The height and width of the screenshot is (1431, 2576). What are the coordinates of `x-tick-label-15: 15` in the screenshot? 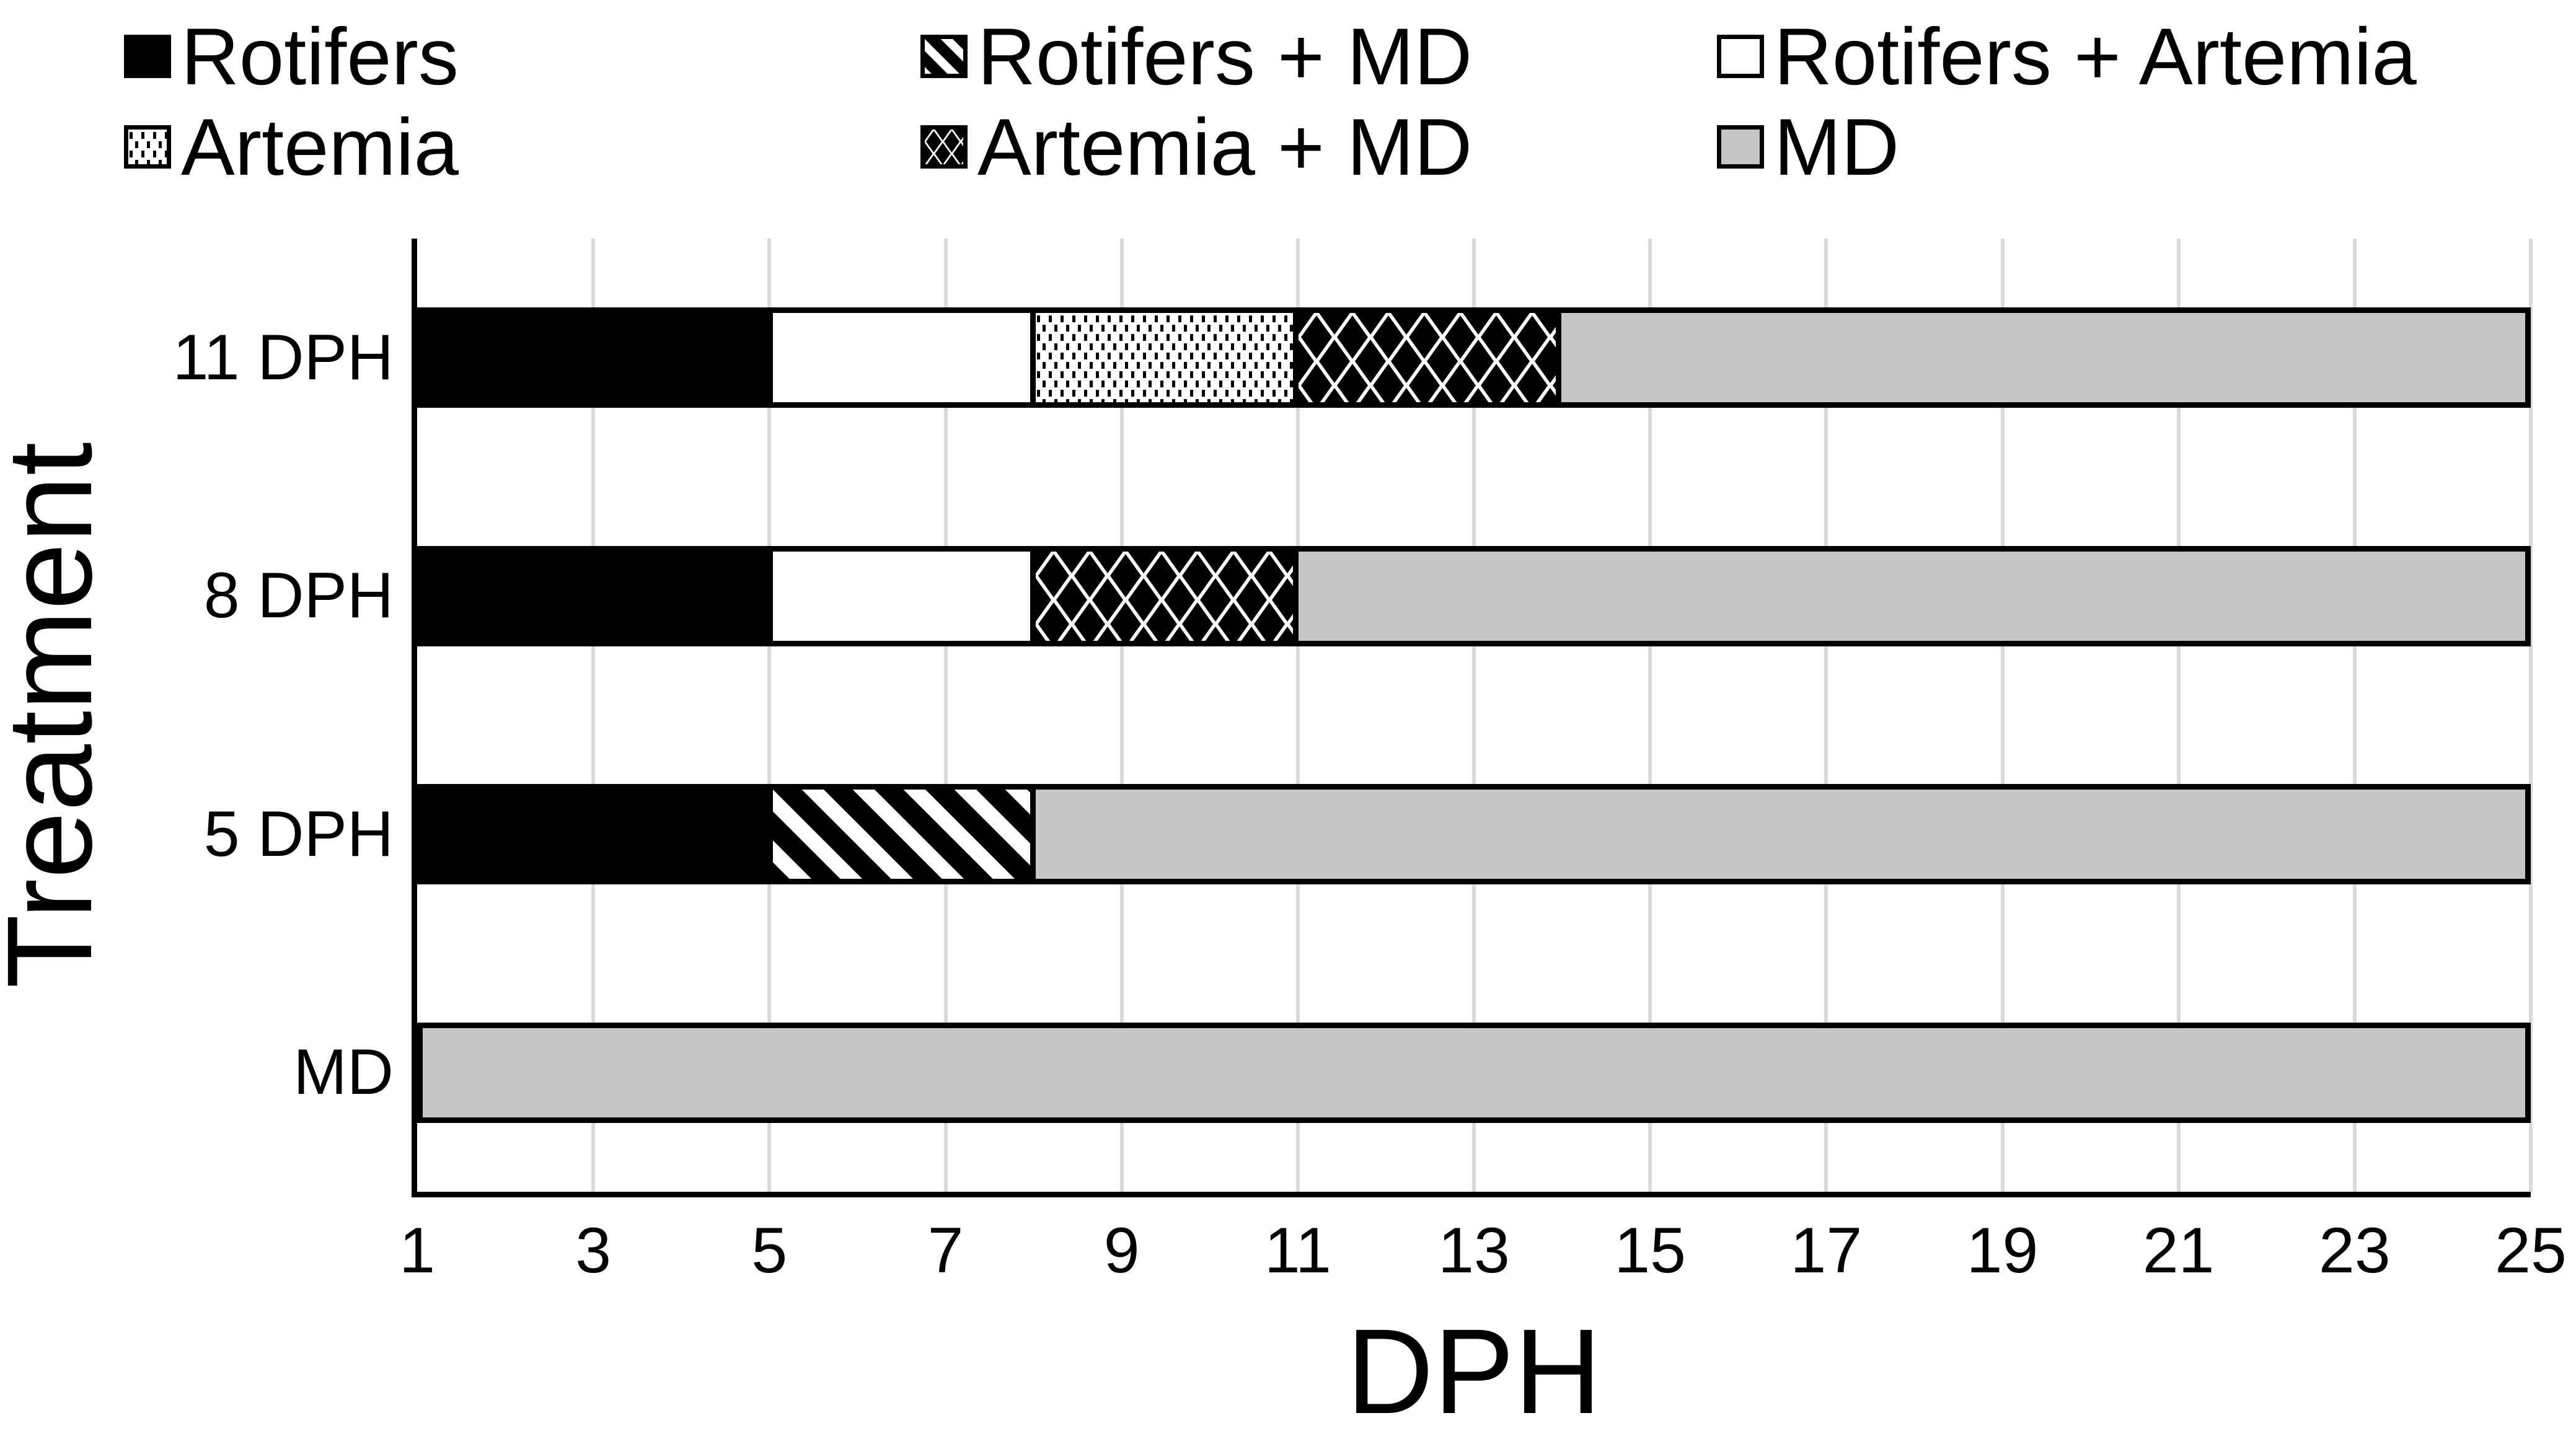 It's located at (1650, 1251).